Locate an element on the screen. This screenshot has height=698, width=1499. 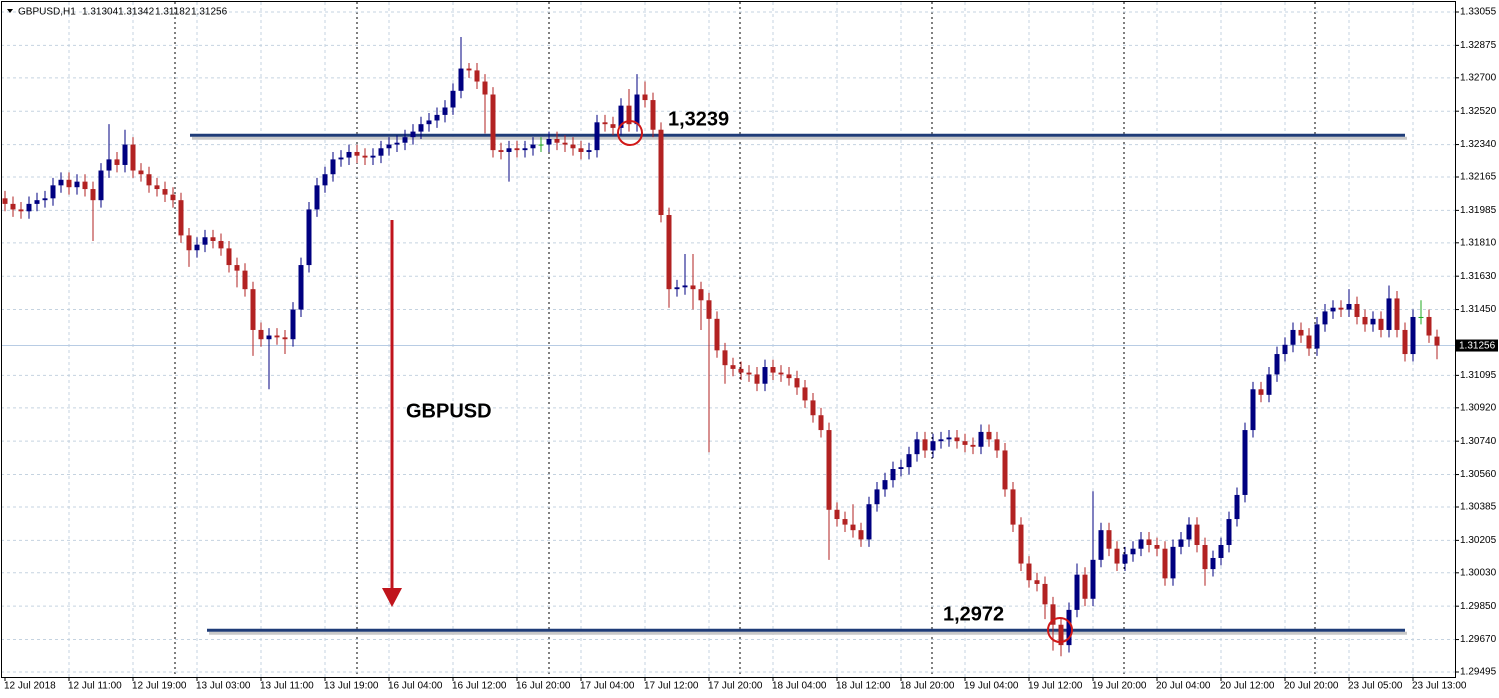
y-tick-label: 1.30385 is located at coordinates (1478, 507).